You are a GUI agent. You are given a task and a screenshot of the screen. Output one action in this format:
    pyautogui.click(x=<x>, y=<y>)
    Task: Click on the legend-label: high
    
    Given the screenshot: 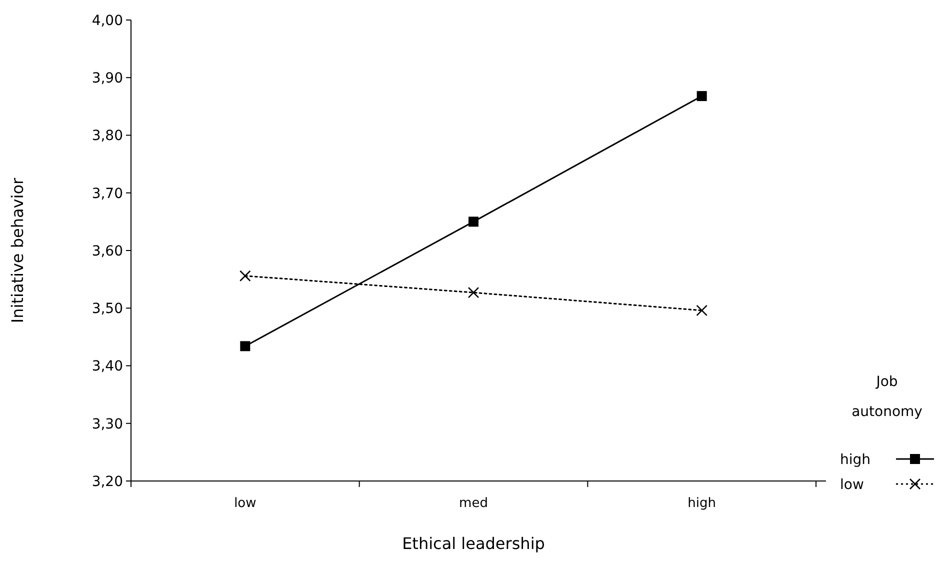 What is the action you would take?
    pyautogui.click(x=855, y=460)
    